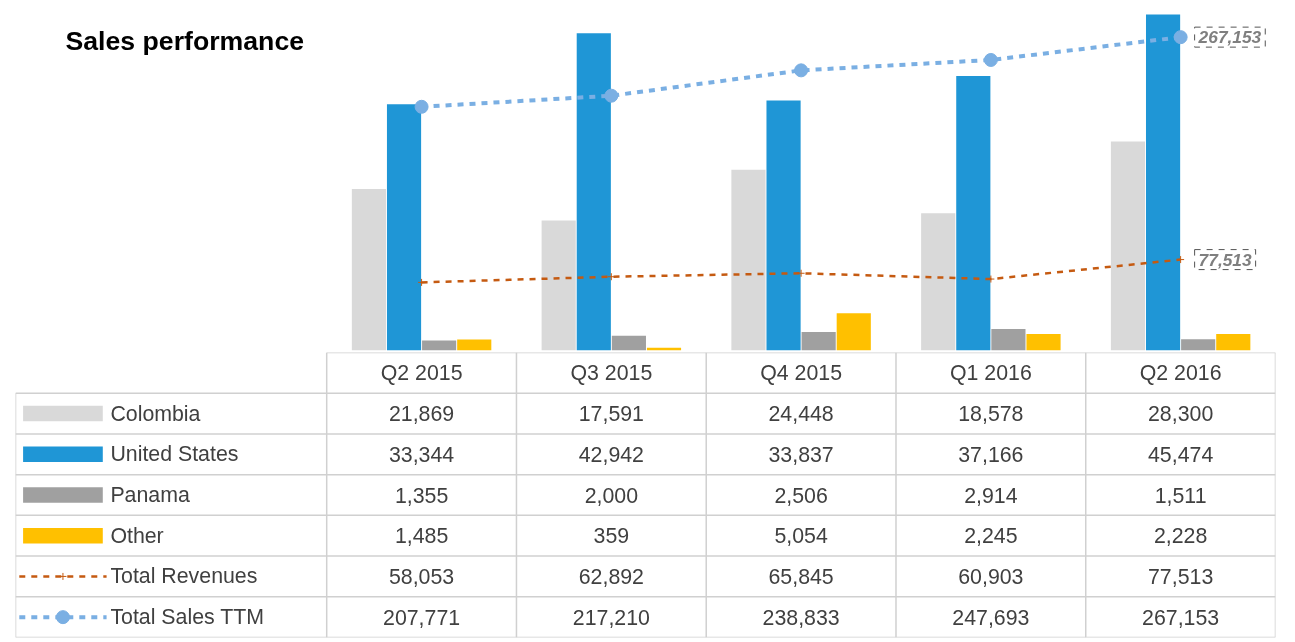 The height and width of the screenshot is (642, 1295). What do you see at coordinates (422, 617) in the screenshot?
I see `data-label: 207,771` at bounding box center [422, 617].